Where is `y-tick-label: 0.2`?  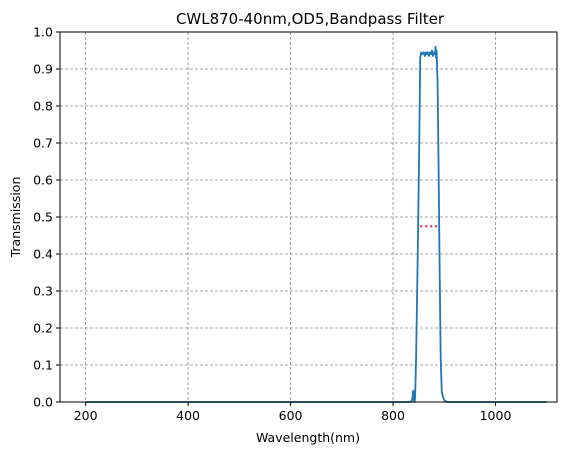 y-tick-label: 0.2 is located at coordinates (43, 328).